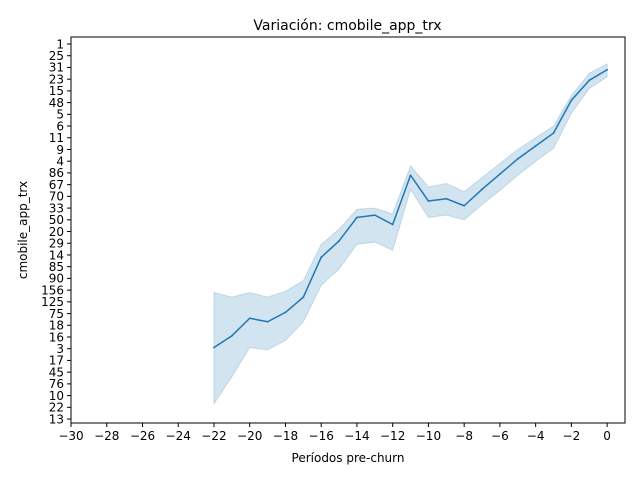 Image resolution: width=640 pixels, height=480 pixels. What do you see at coordinates (60, 150) in the screenshot?
I see `y-tick-label: 9` at bounding box center [60, 150].